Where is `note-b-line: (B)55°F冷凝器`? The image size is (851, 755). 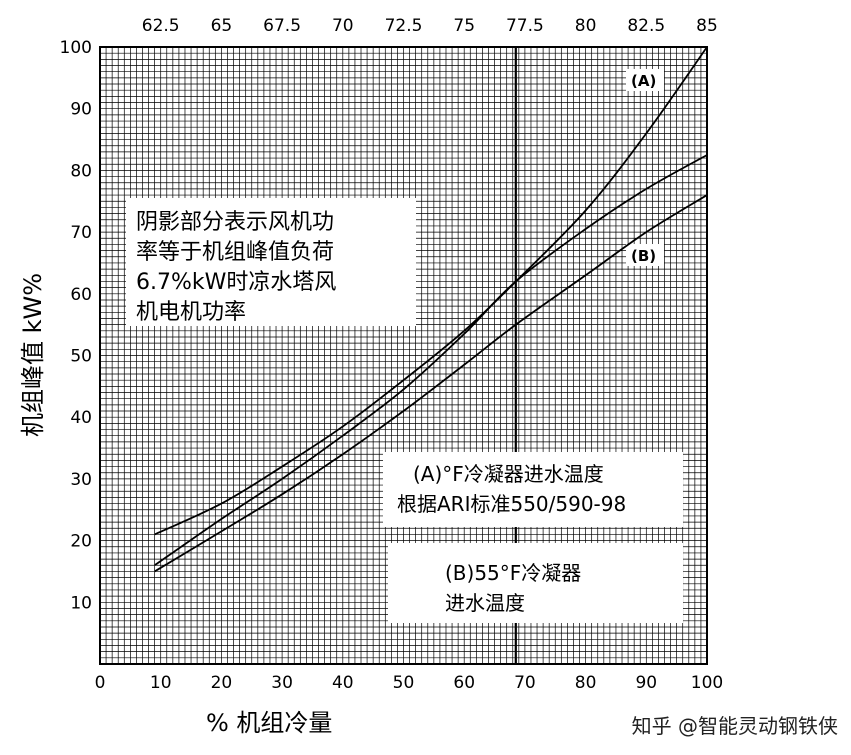
note-b-line: (B)55°F冷凝器 is located at coordinates (513, 573).